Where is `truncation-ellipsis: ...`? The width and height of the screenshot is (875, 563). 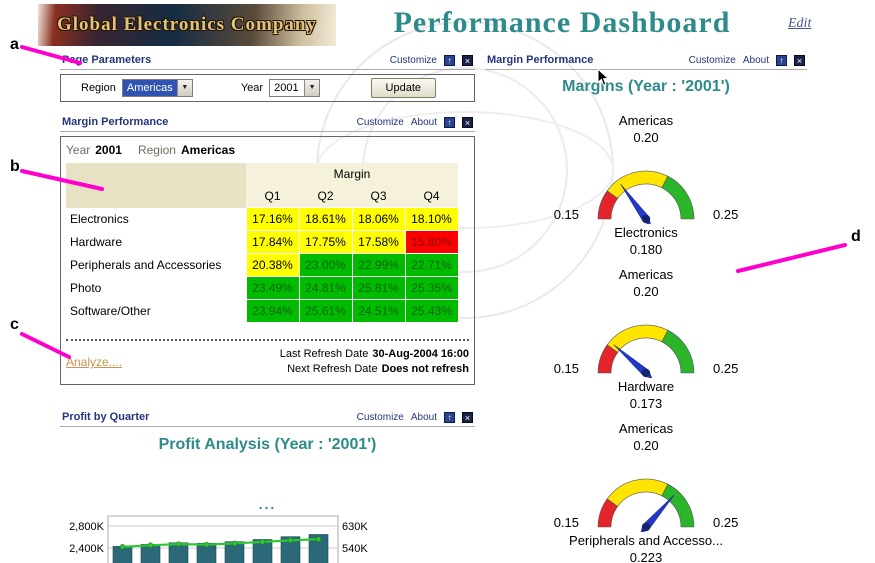
truncation-ellipsis: ... is located at coordinates (267, 504).